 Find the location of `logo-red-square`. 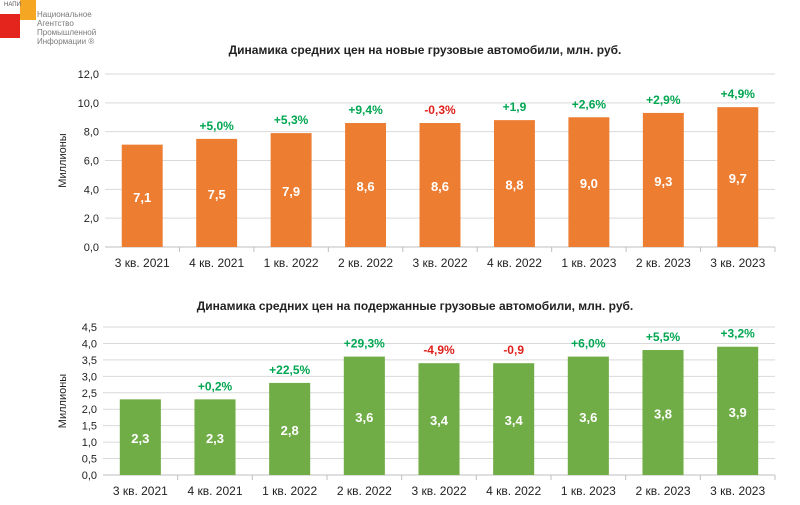

logo-red-square is located at coordinates (10, 26).